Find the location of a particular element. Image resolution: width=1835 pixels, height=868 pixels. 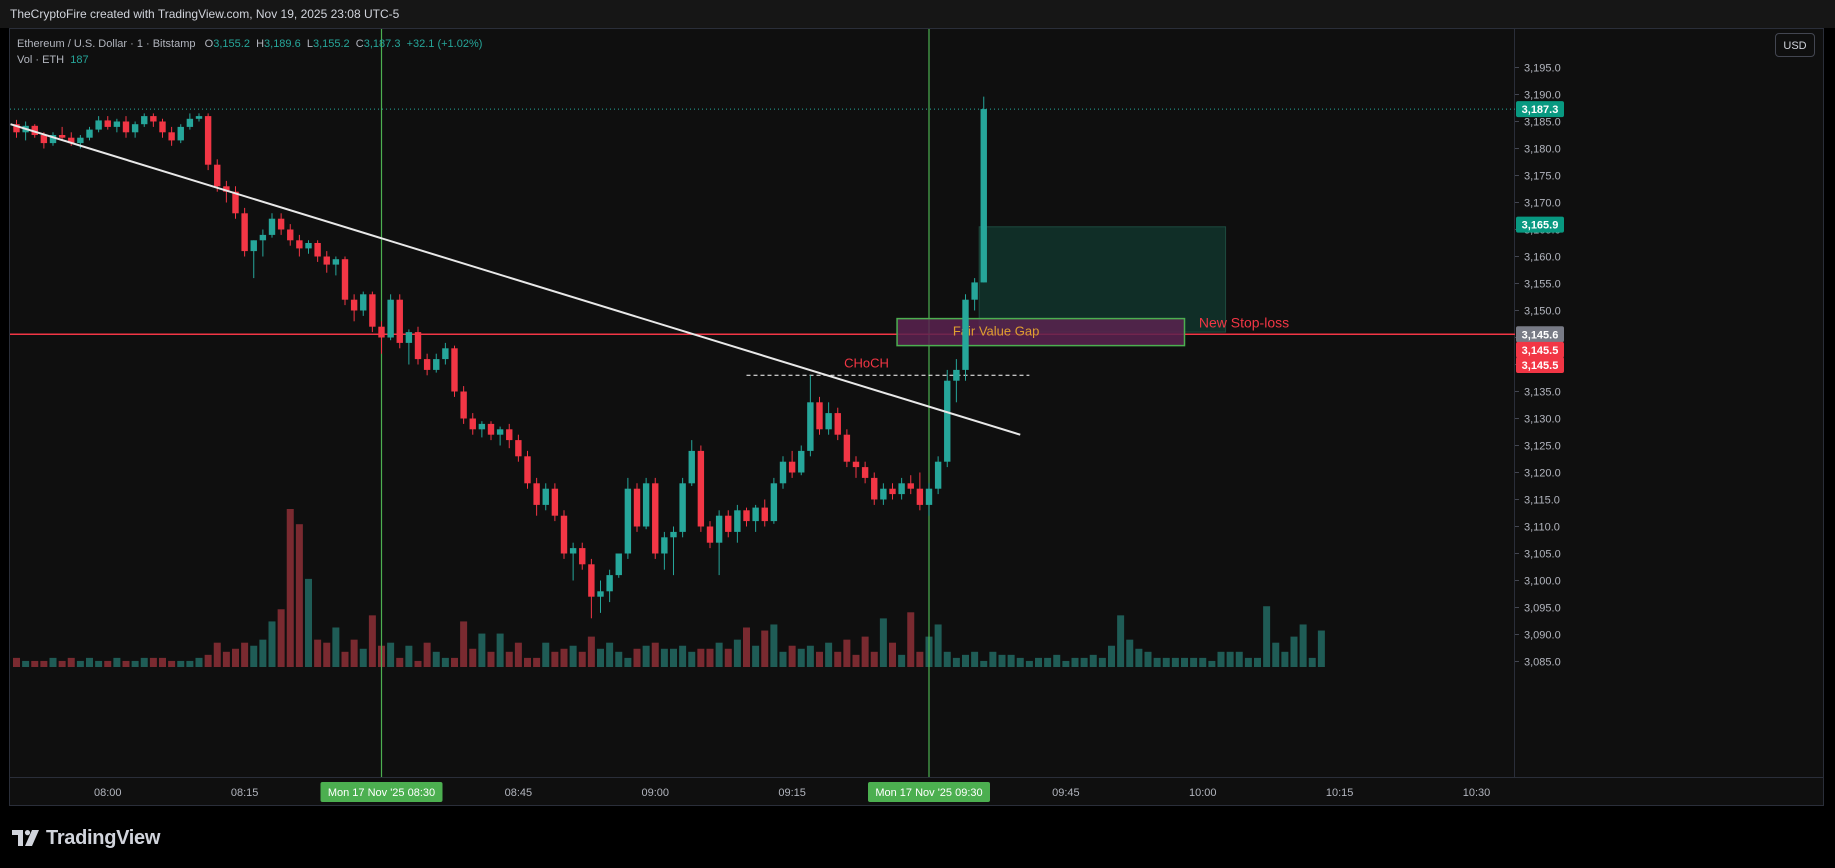

target-zone is located at coordinates (1102, 279).